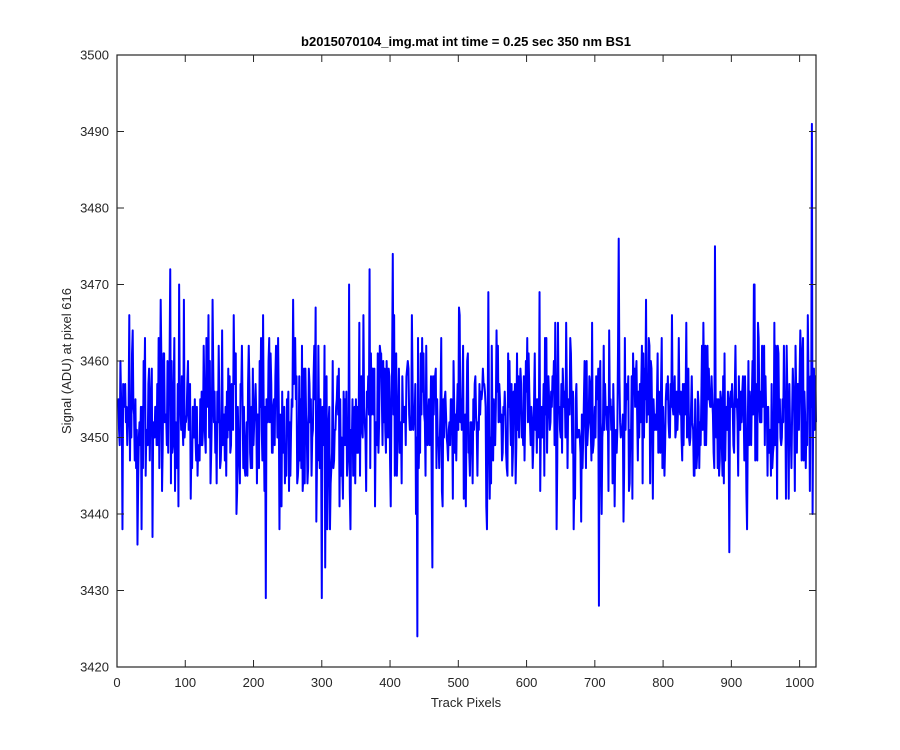 This screenshot has width=900, height=750. I want to click on y-tick-label: 3430, so click(94, 590).